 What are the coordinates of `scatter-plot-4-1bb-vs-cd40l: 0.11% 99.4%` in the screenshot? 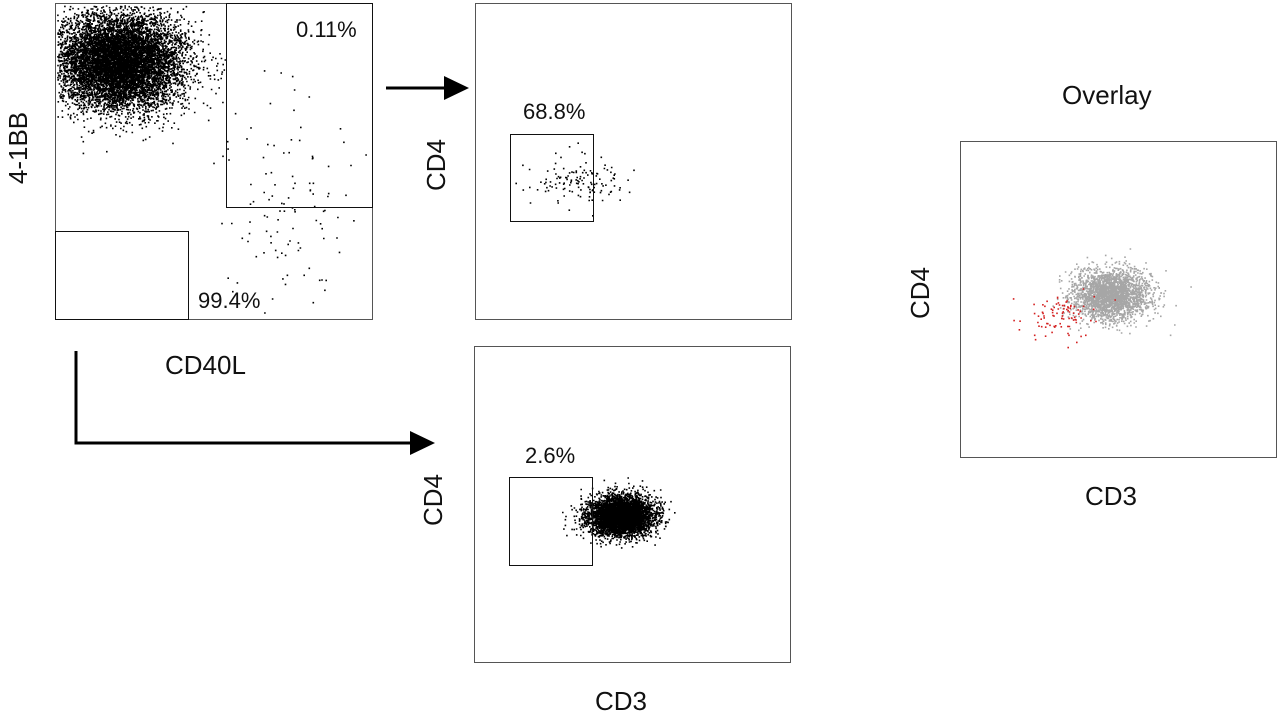 It's located at (214, 161).